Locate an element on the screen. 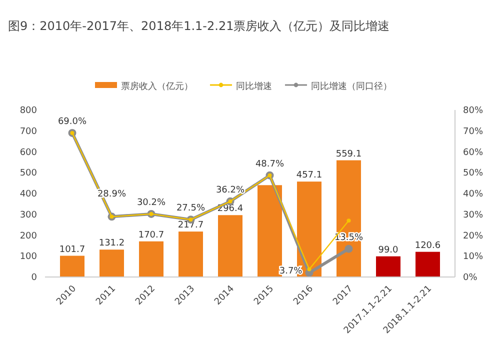 The height and width of the screenshot is (362, 500). y-tick-label: 100 is located at coordinates (29, 257).